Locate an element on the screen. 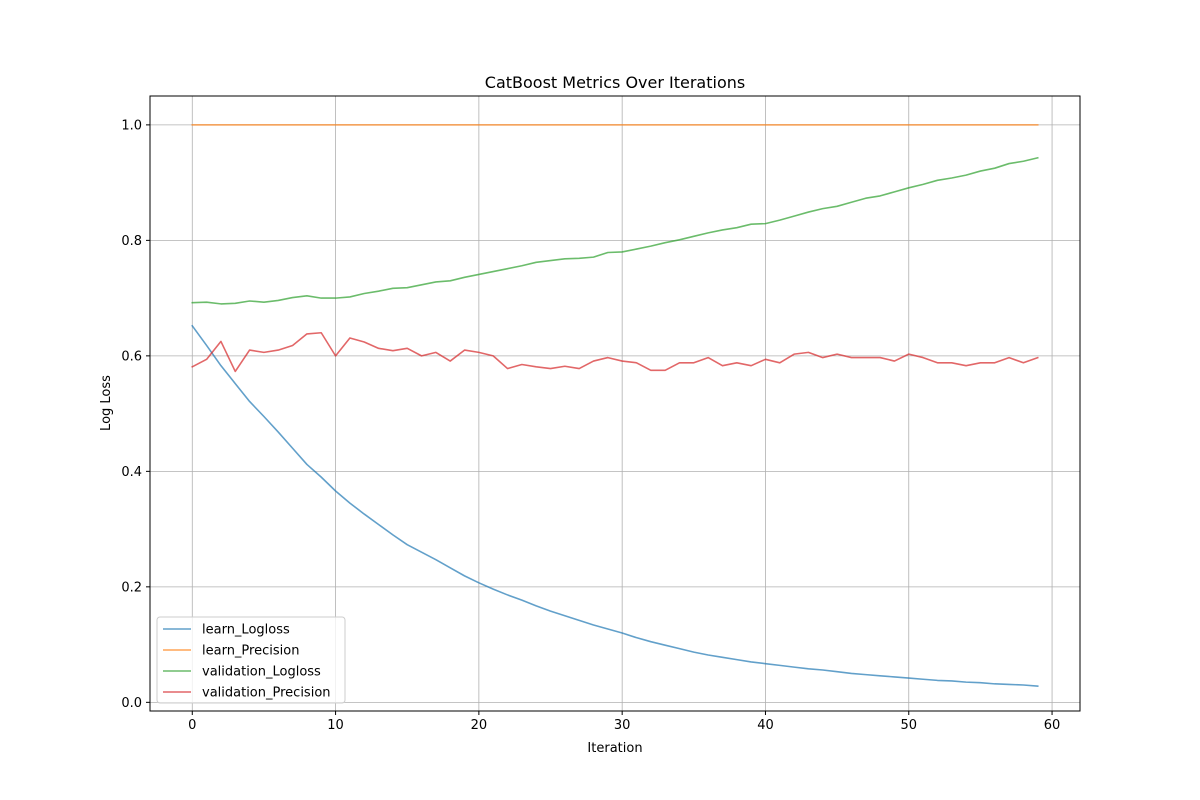 The image size is (1200, 800). legend-box is located at coordinates (251, 660).